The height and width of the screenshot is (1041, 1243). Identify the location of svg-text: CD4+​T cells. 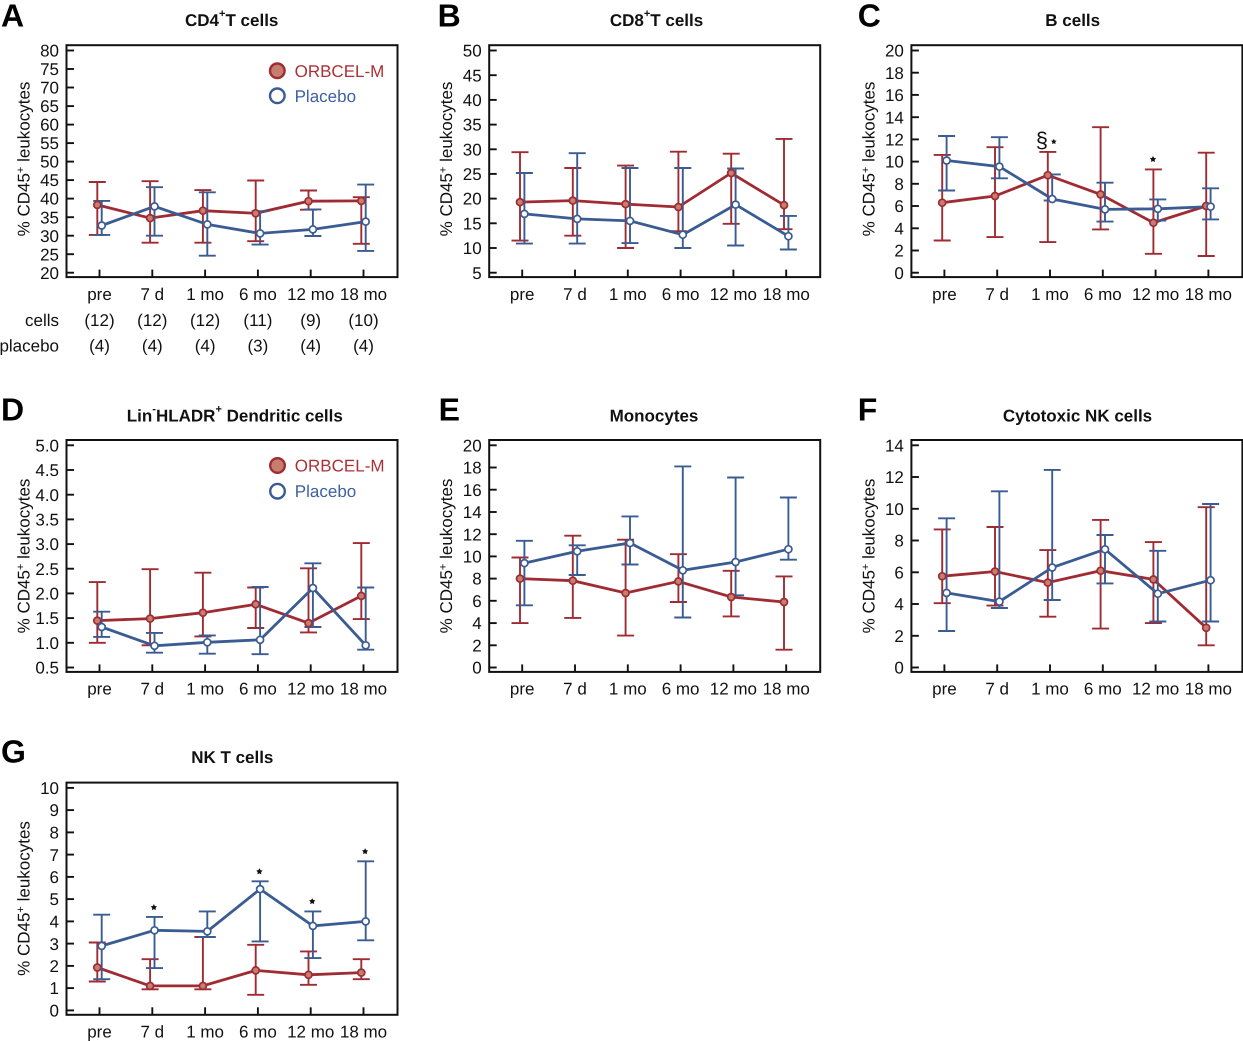
(231, 19).